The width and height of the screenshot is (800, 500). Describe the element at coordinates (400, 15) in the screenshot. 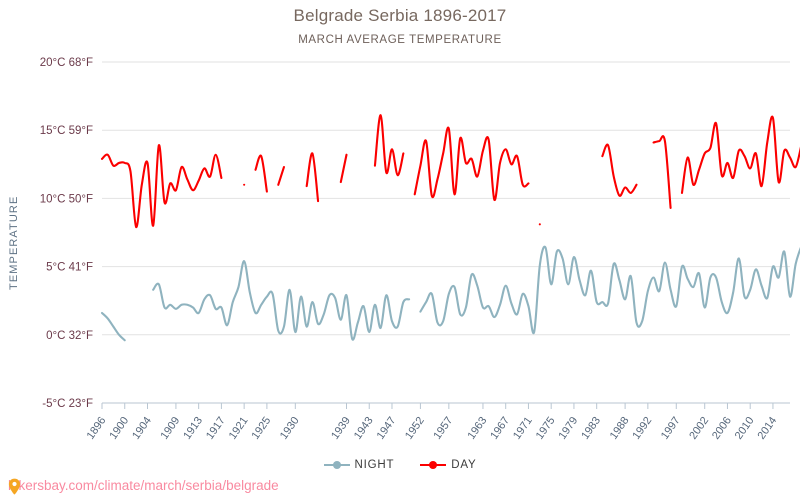

I see `page-title: Belgrade Serbia 1896-2017` at that location.